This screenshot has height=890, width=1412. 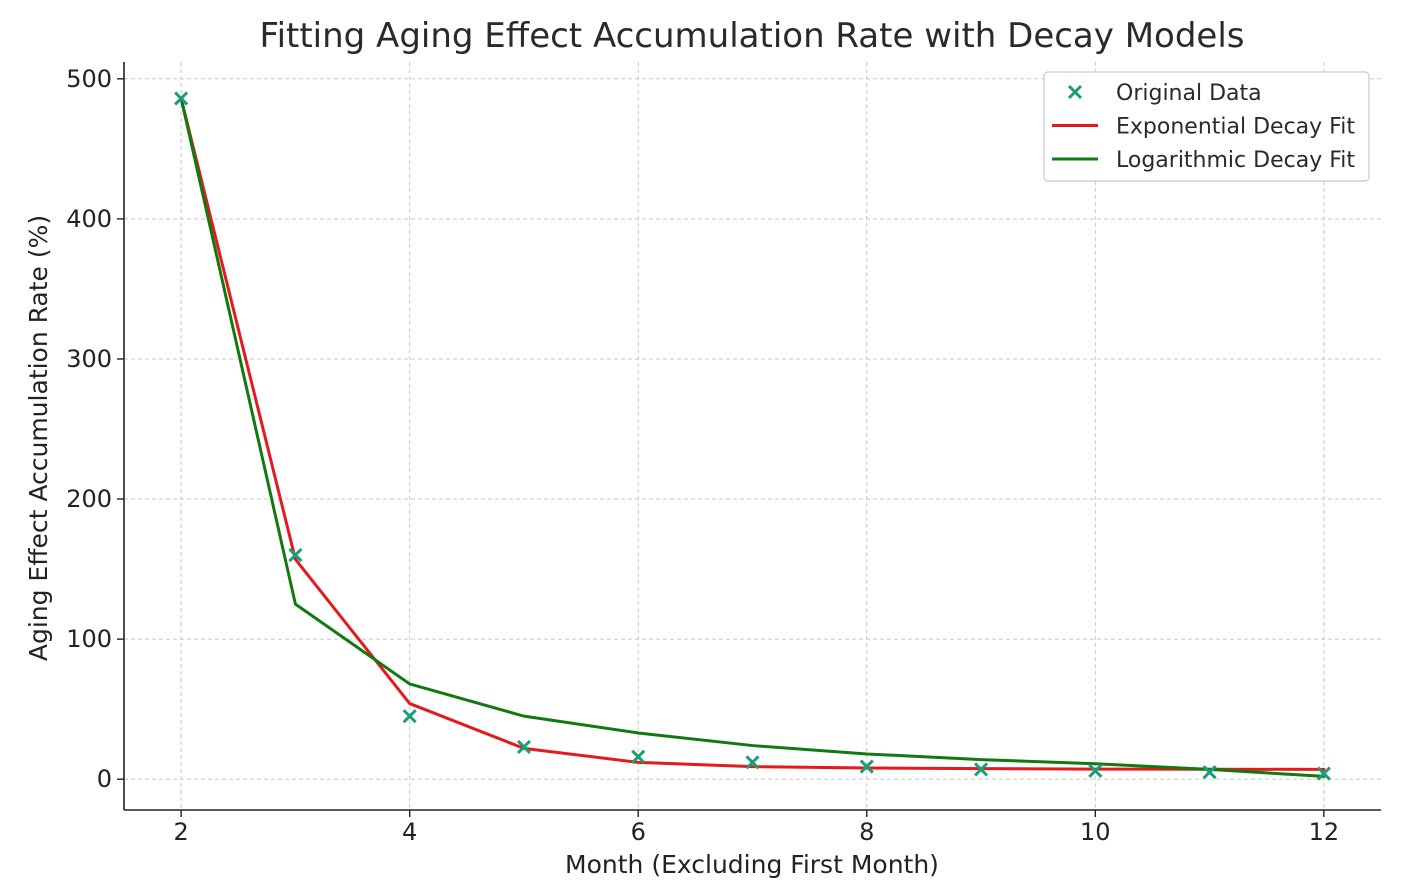 I want to click on legend-label-0: Original Data, so click(x=1189, y=93).